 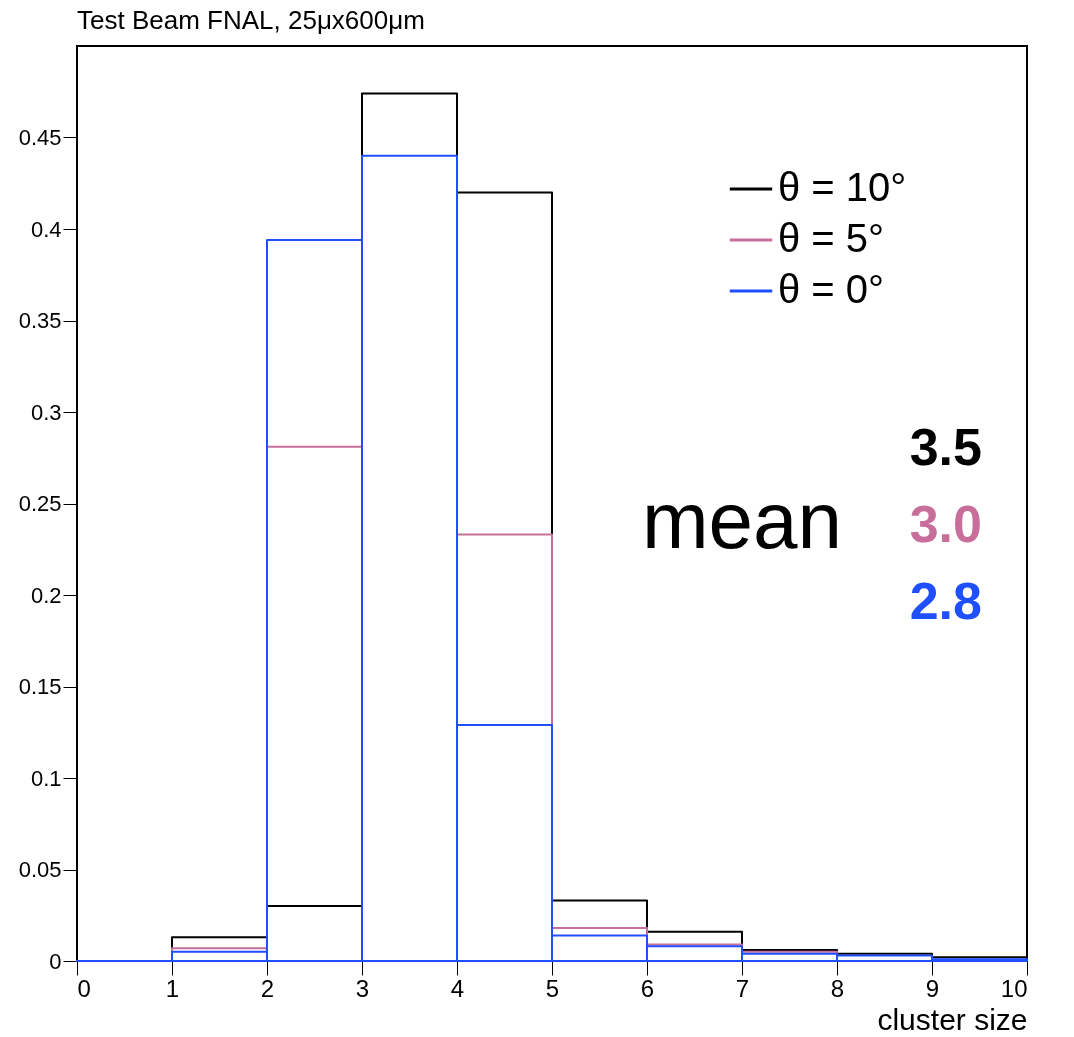 What do you see at coordinates (362, 988) in the screenshot?
I see `x-tick-label: 3` at bounding box center [362, 988].